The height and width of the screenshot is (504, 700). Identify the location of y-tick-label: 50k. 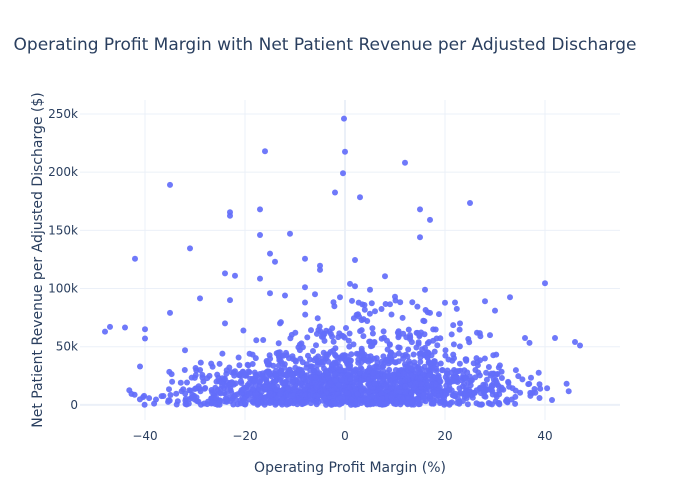
(67, 347).